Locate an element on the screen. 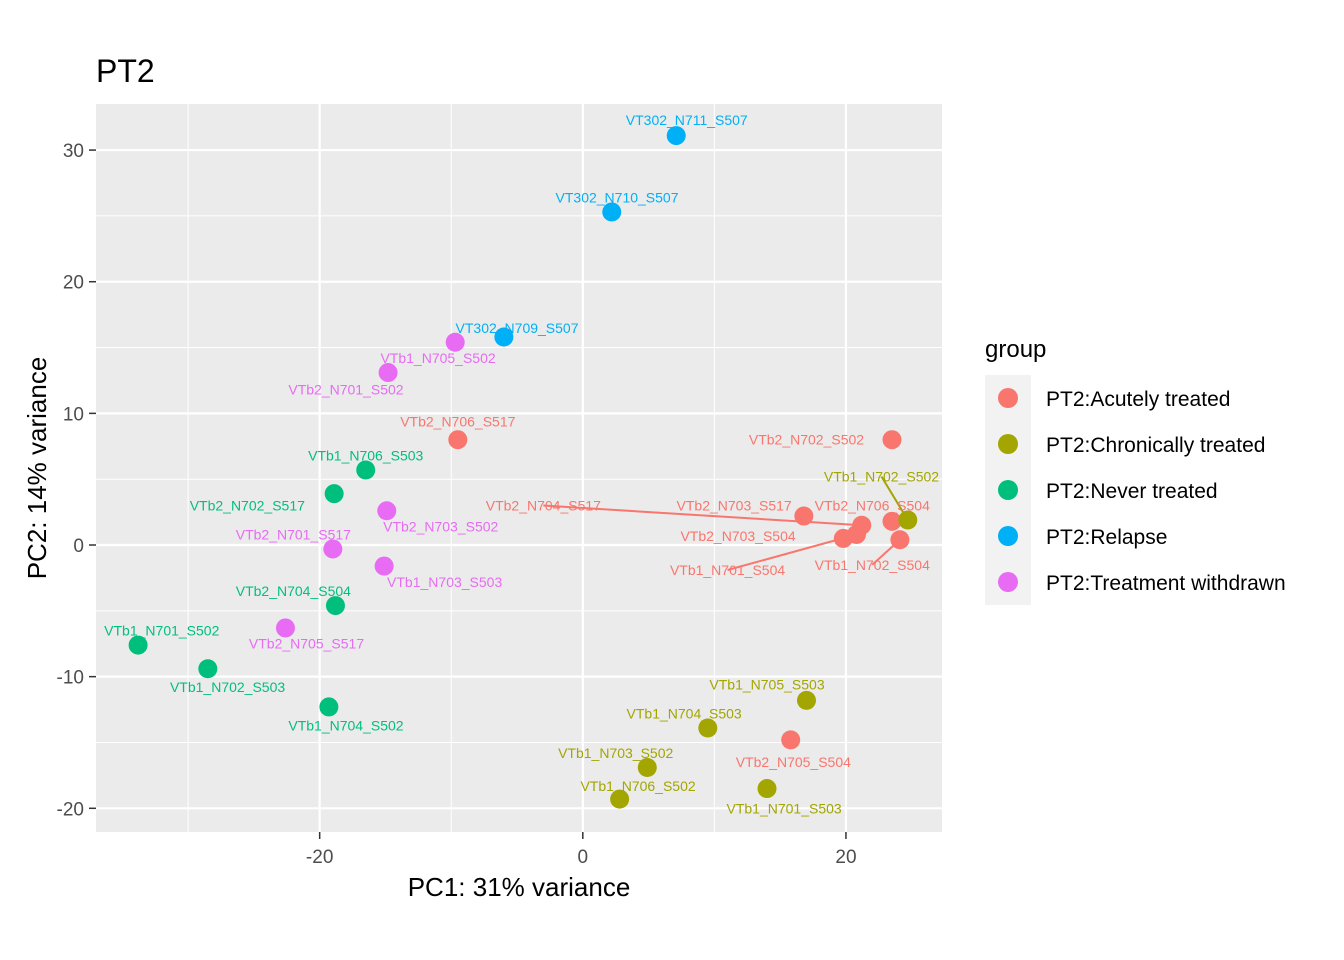 This screenshot has height=960, width=1344. point-label: VTb1_N702_S504 is located at coordinates (872, 565).